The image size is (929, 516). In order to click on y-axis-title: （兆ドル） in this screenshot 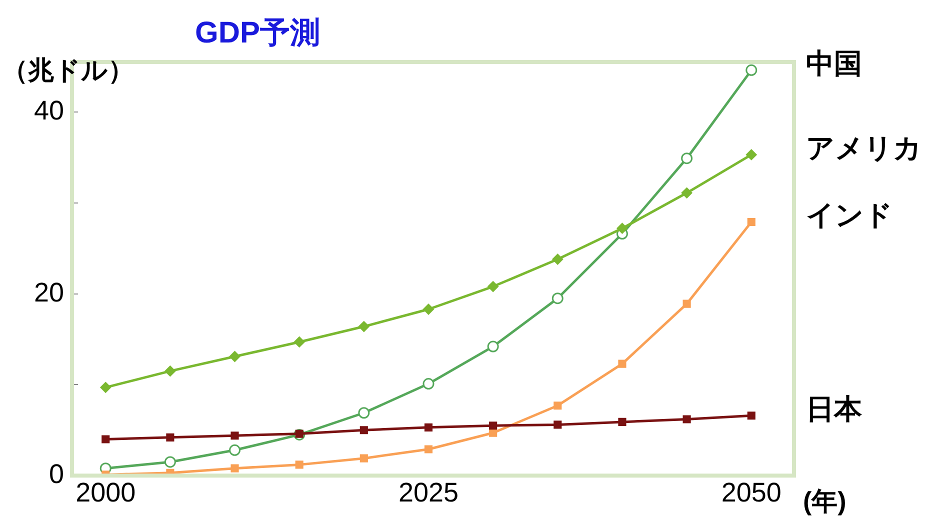, I will do `click(68, 70)`.